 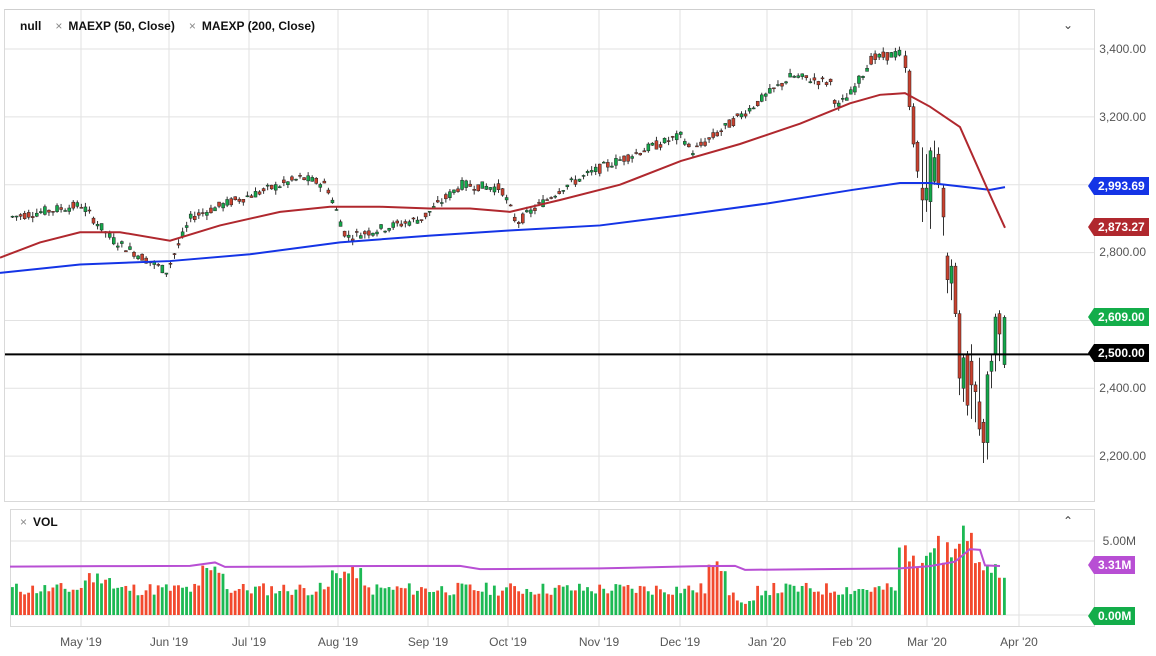 I want to click on price-tick-3400: 3,400.00, so click(x=1122, y=49).